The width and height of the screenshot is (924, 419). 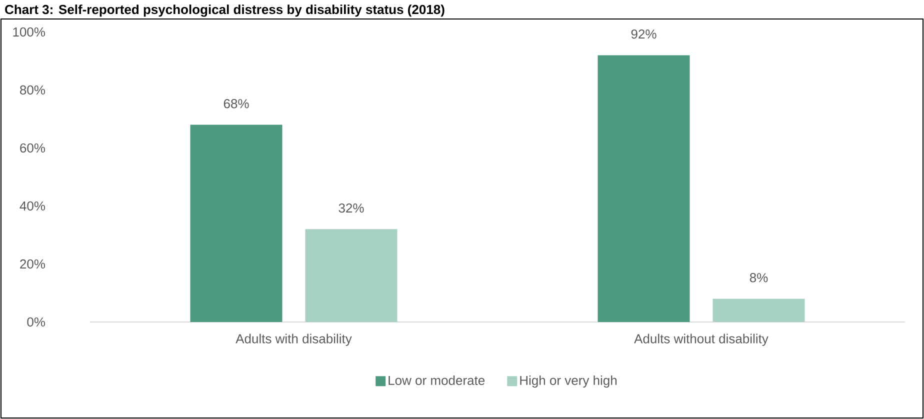 What do you see at coordinates (236, 103) in the screenshot?
I see `data-label: 68%` at bounding box center [236, 103].